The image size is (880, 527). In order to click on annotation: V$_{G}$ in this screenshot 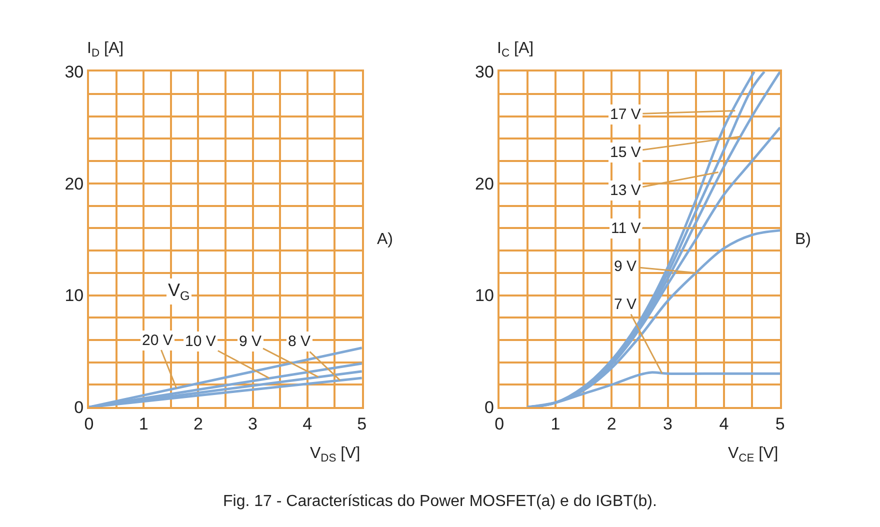, I will do `click(179, 291)`.